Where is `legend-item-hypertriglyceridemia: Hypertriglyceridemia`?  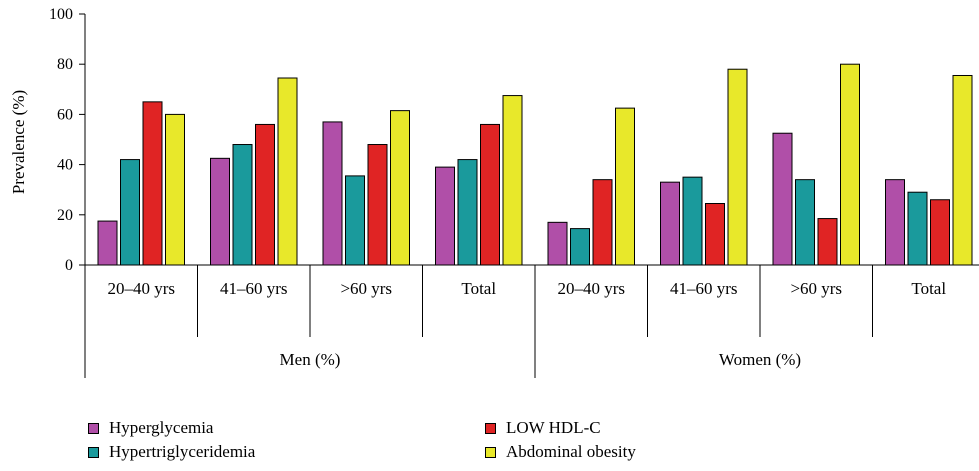 legend-item-hypertriglyceridemia: Hypertriglyceridemia is located at coordinates (171, 452).